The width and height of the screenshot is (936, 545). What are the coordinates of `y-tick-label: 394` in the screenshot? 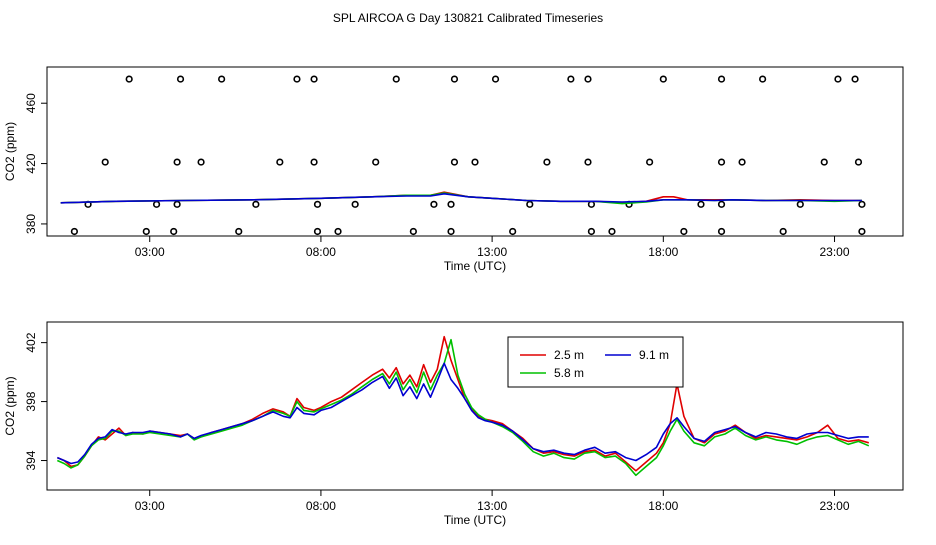 It's located at (31, 460).